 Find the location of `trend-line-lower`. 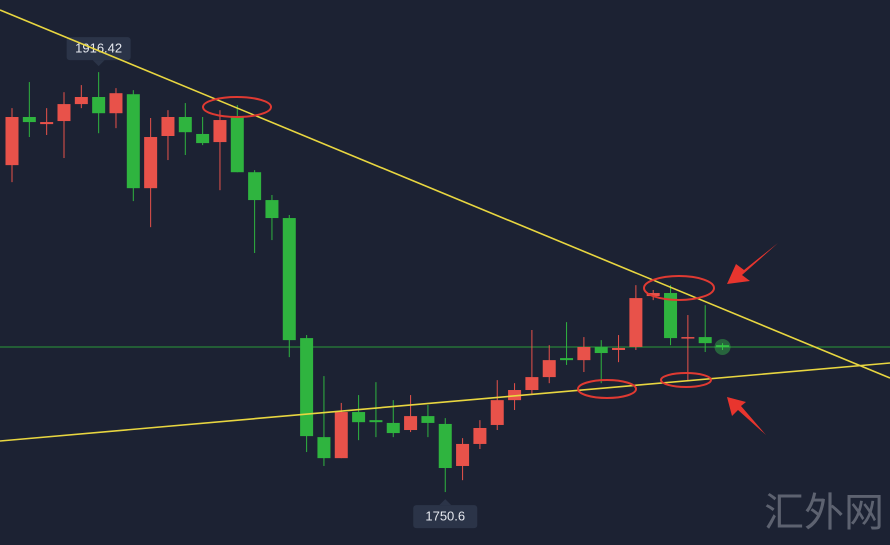

trend-line-lower is located at coordinates (445, 402).